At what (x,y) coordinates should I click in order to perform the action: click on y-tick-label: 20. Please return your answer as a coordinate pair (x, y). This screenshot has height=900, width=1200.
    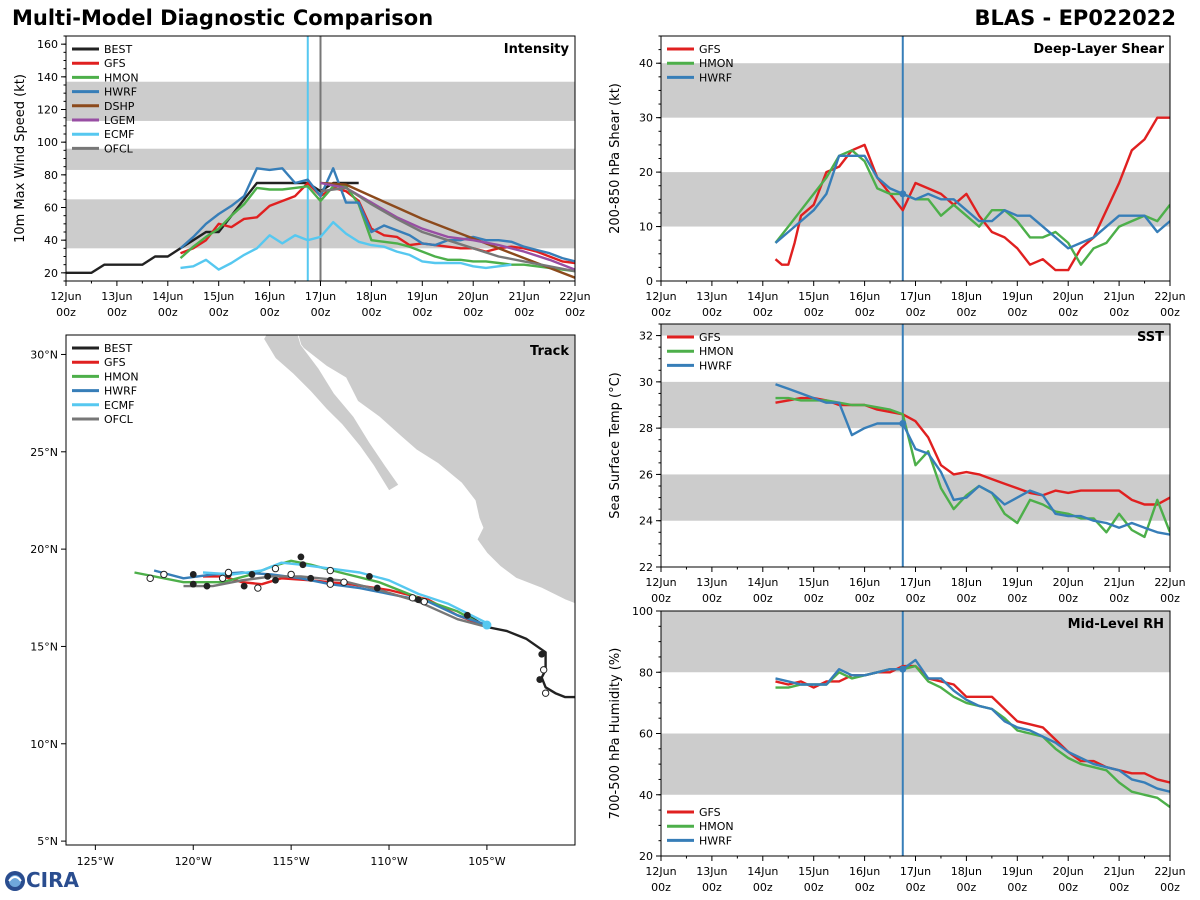
    Looking at the image, I should click on (646, 172).